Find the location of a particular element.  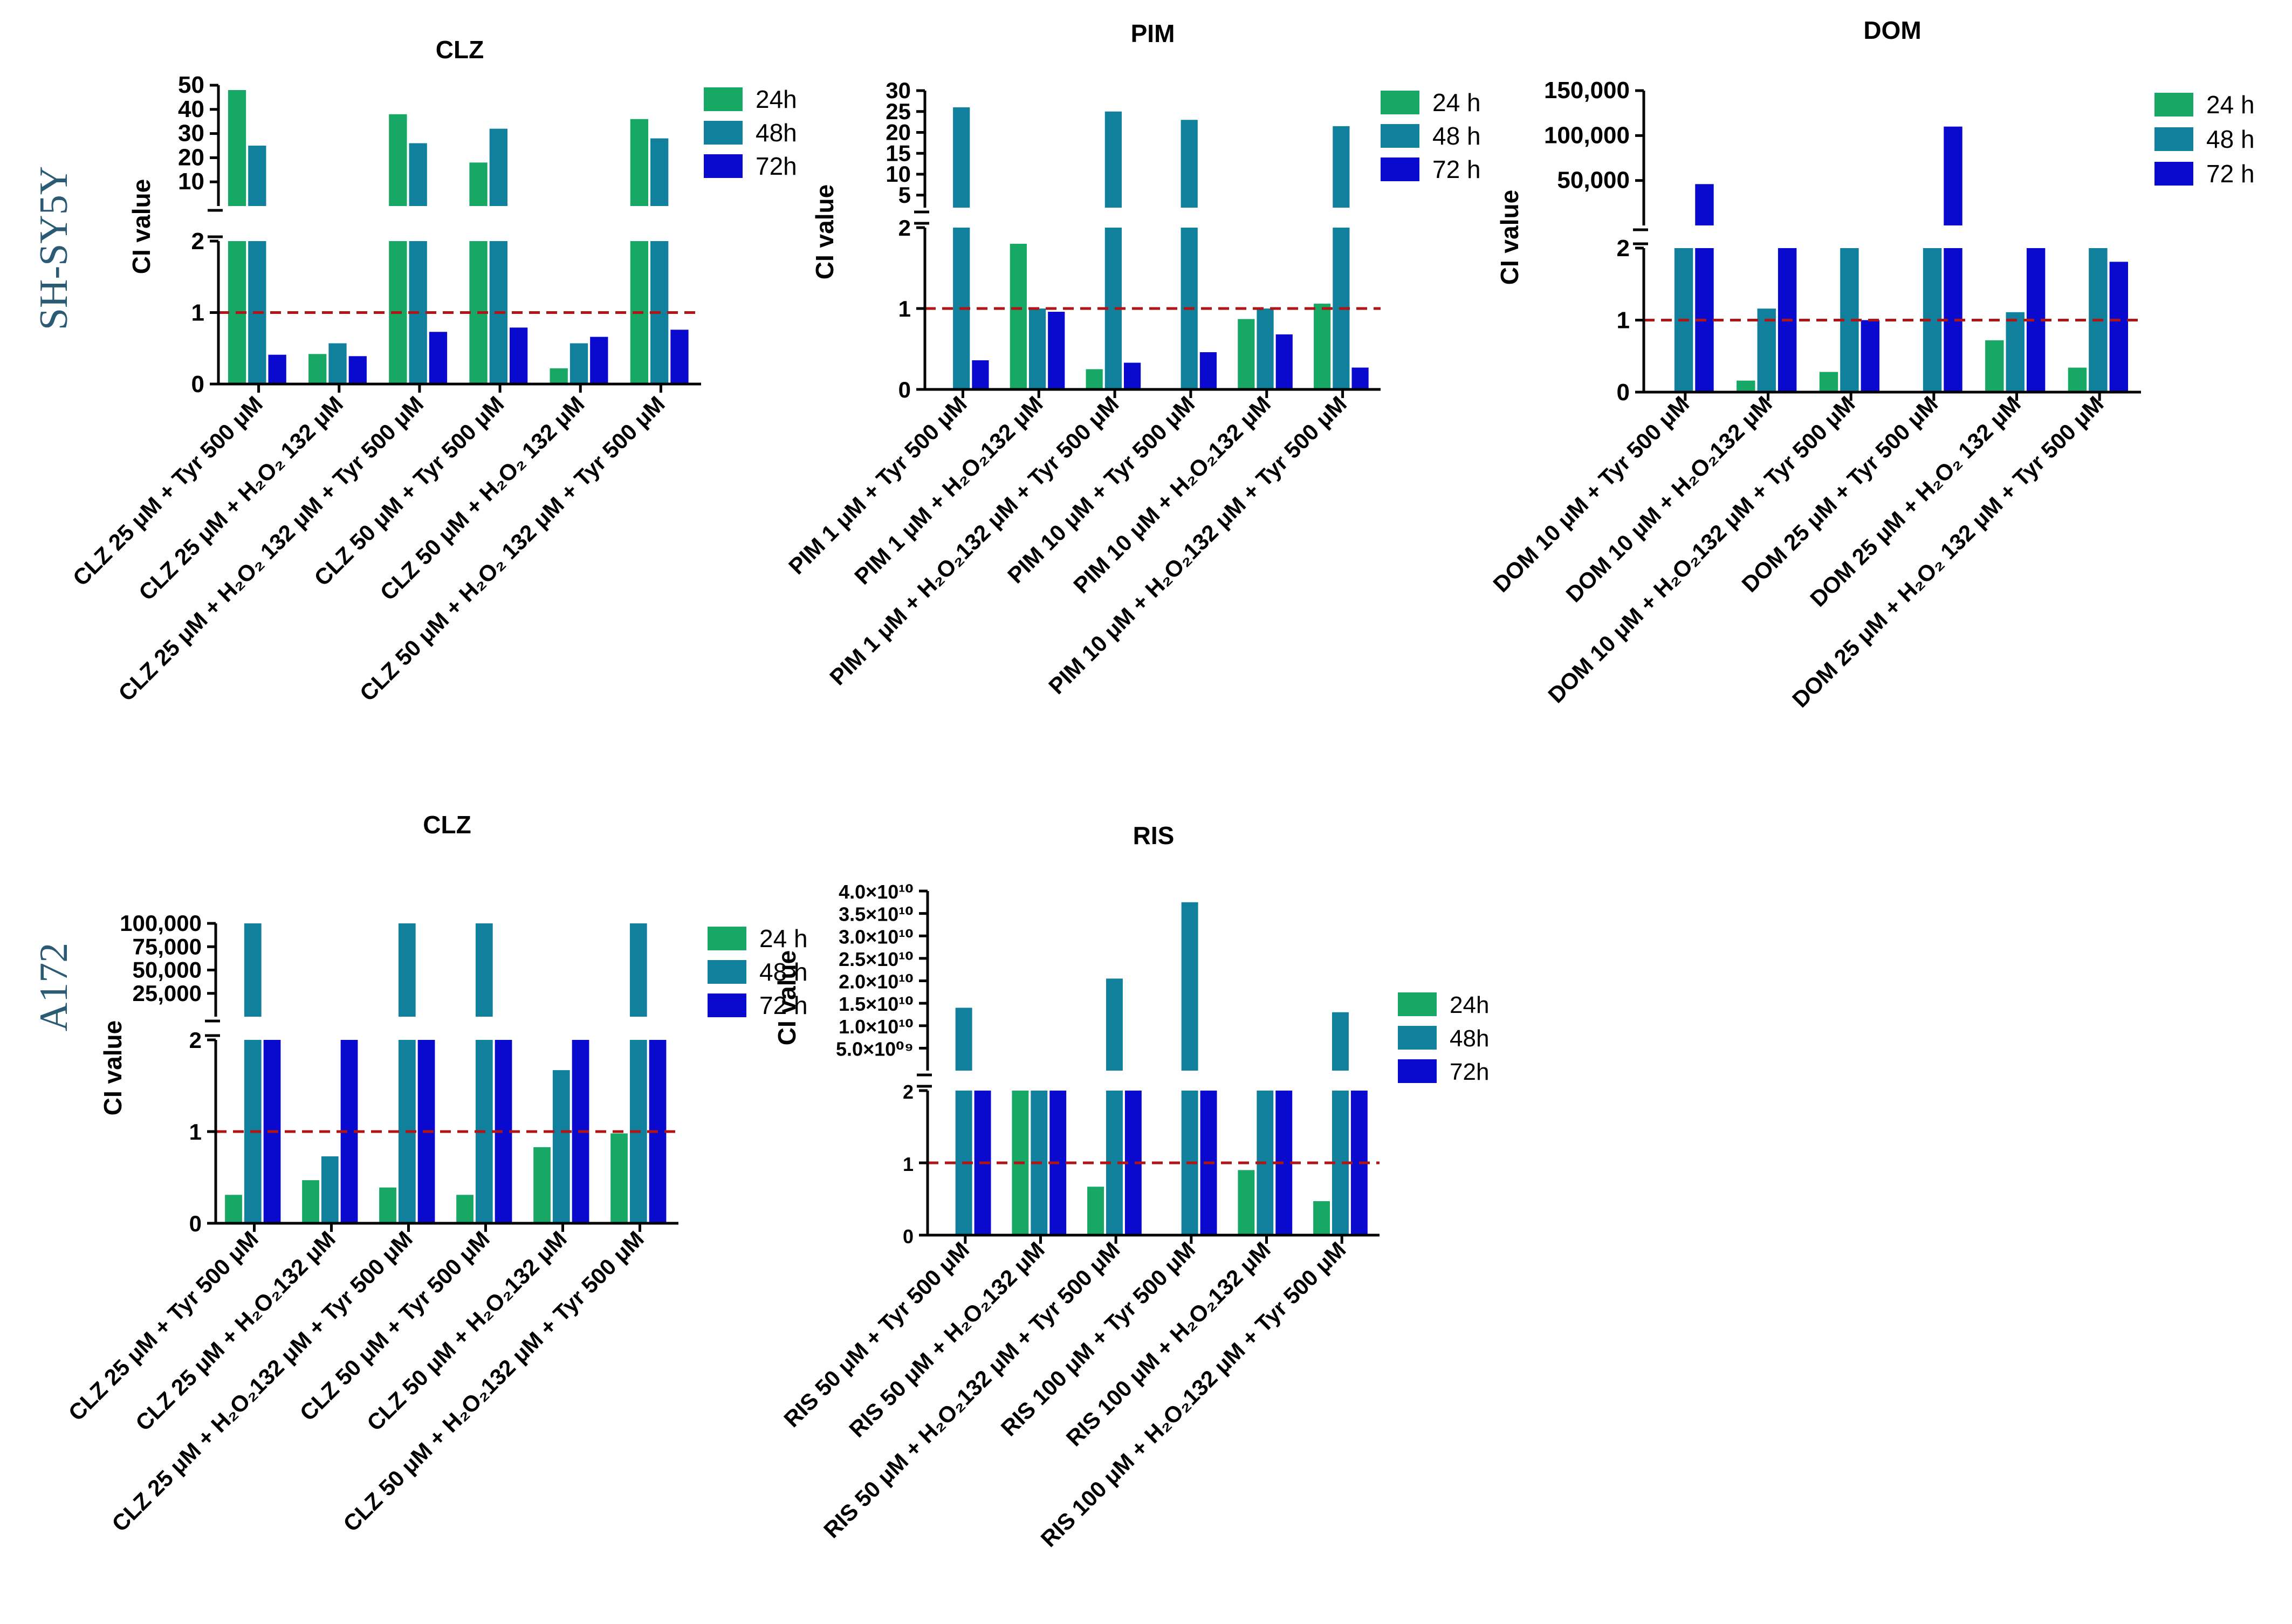

y-tick-label: 15 is located at coordinates (898, 153).